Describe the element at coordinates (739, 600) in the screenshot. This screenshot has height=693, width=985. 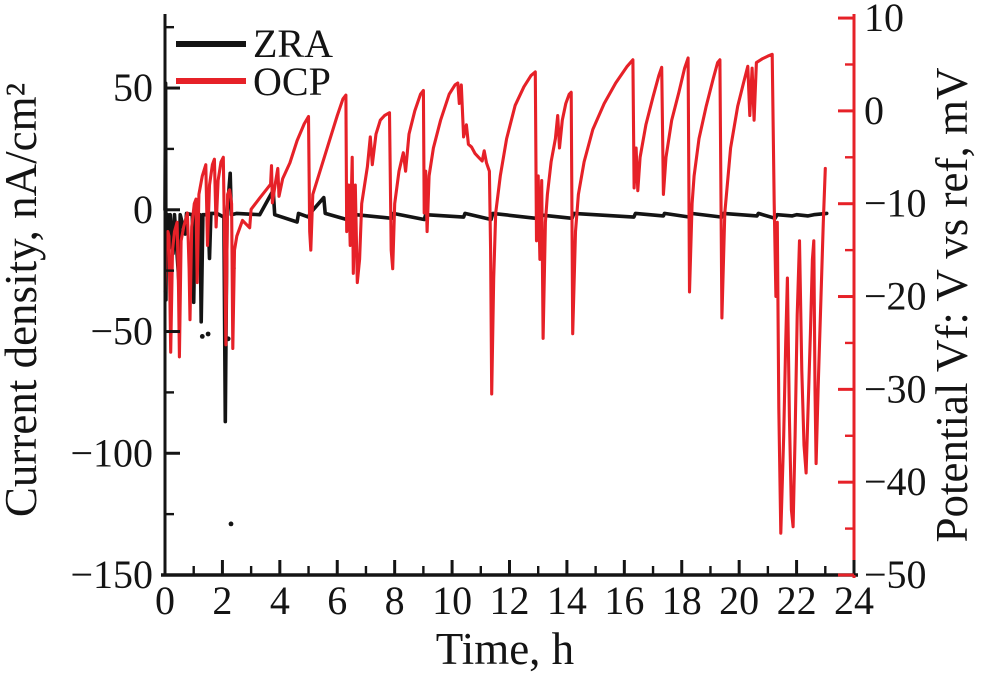
I see `x-axis-tick-label: 20` at that location.